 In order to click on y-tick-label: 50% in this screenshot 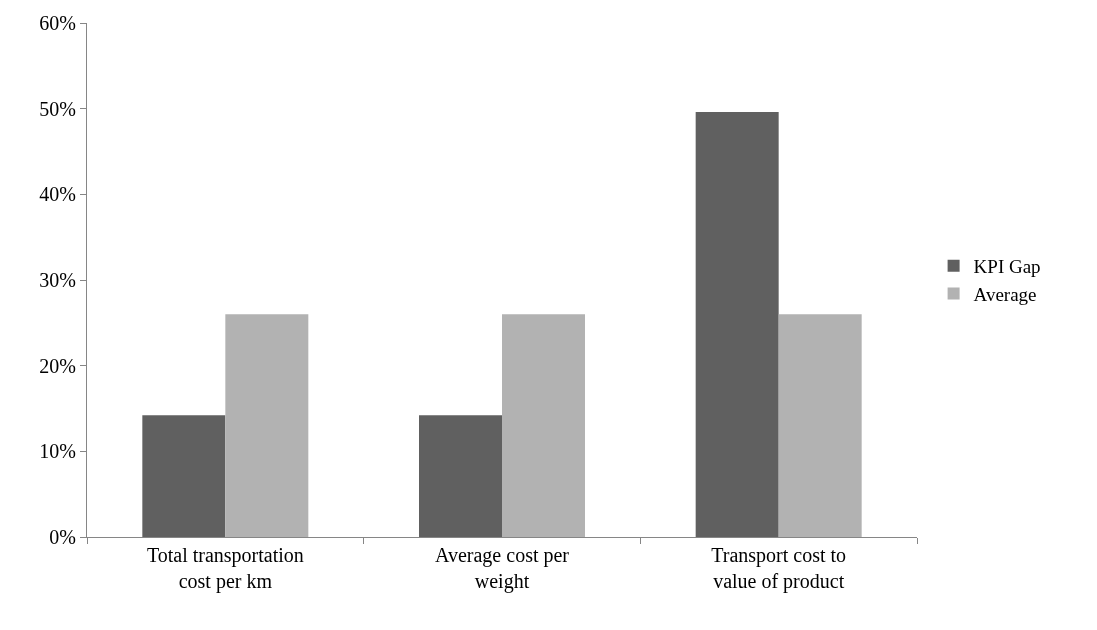, I will do `click(57, 108)`.